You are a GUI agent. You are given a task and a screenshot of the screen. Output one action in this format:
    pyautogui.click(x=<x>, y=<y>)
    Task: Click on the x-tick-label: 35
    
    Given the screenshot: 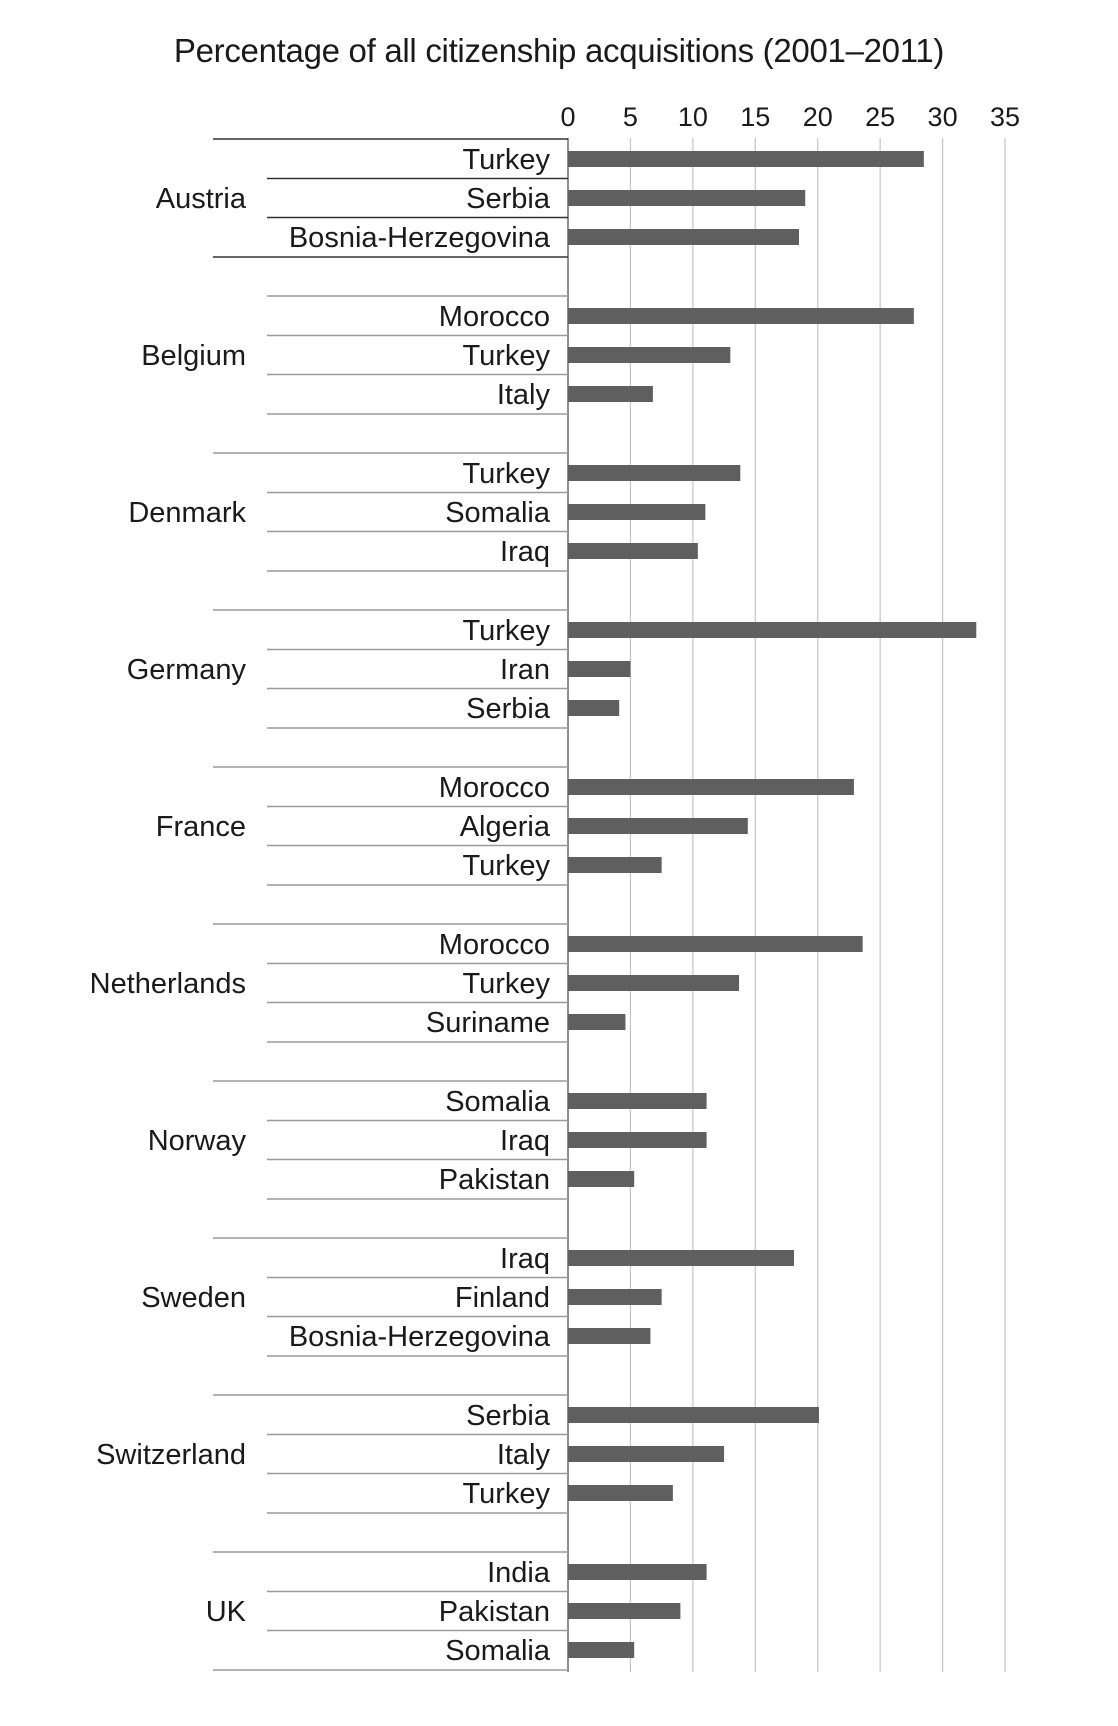 What is the action you would take?
    pyautogui.click(x=1005, y=117)
    